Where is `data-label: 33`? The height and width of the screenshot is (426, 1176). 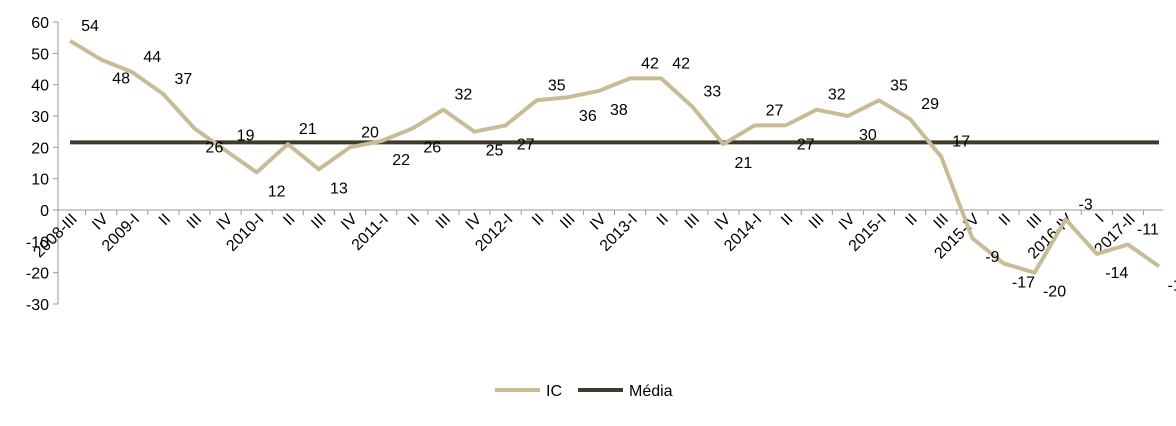
data-label: 33 is located at coordinates (712, 92).